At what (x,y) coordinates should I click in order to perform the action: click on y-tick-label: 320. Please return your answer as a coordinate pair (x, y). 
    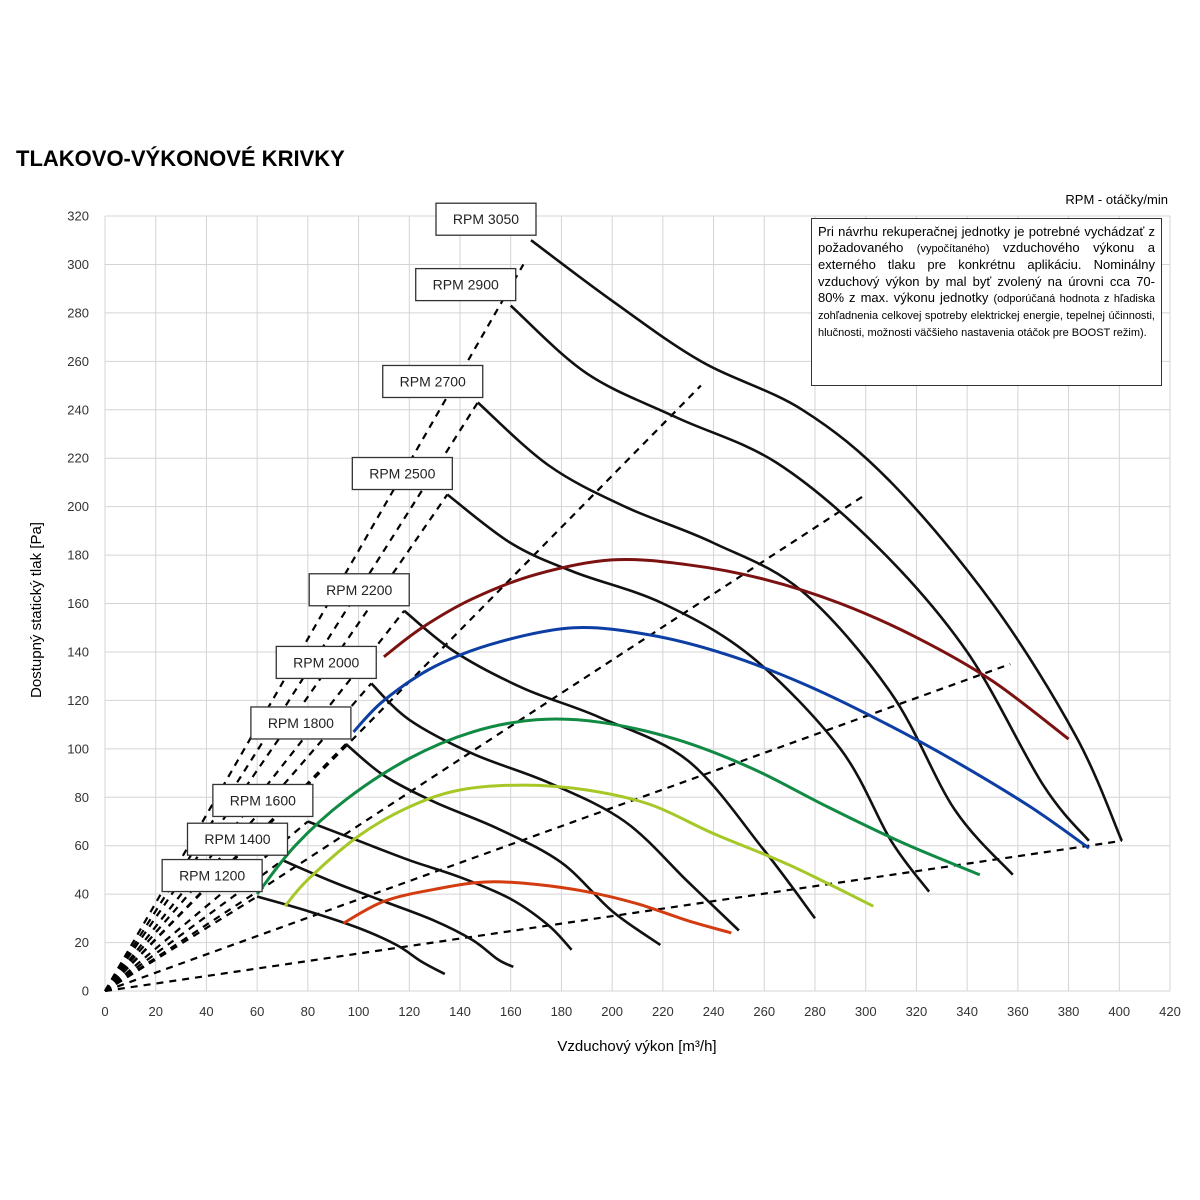
    Looking at the image, I should click on (78, 216).